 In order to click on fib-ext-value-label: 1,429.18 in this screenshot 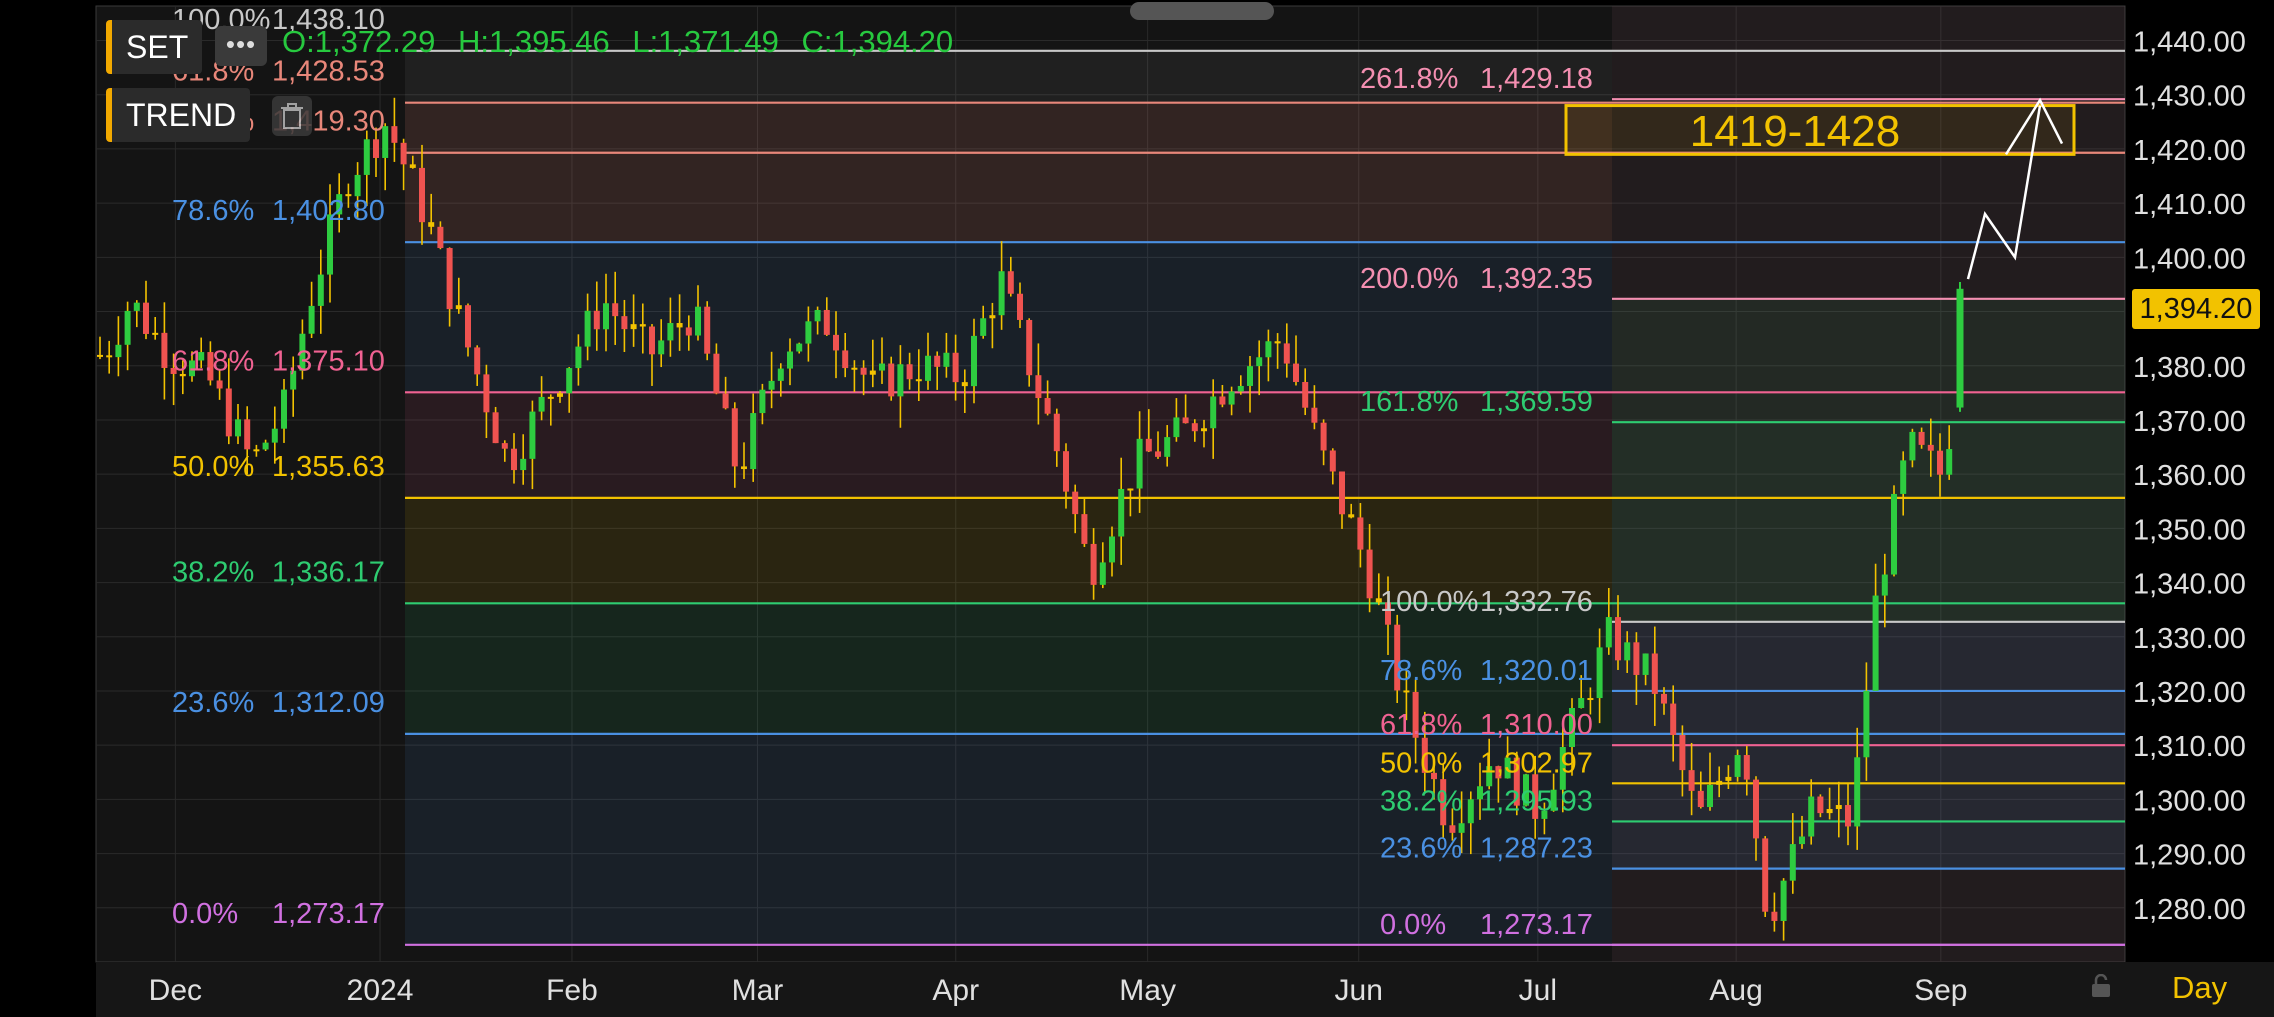, I will do `click(1536, 79)`.